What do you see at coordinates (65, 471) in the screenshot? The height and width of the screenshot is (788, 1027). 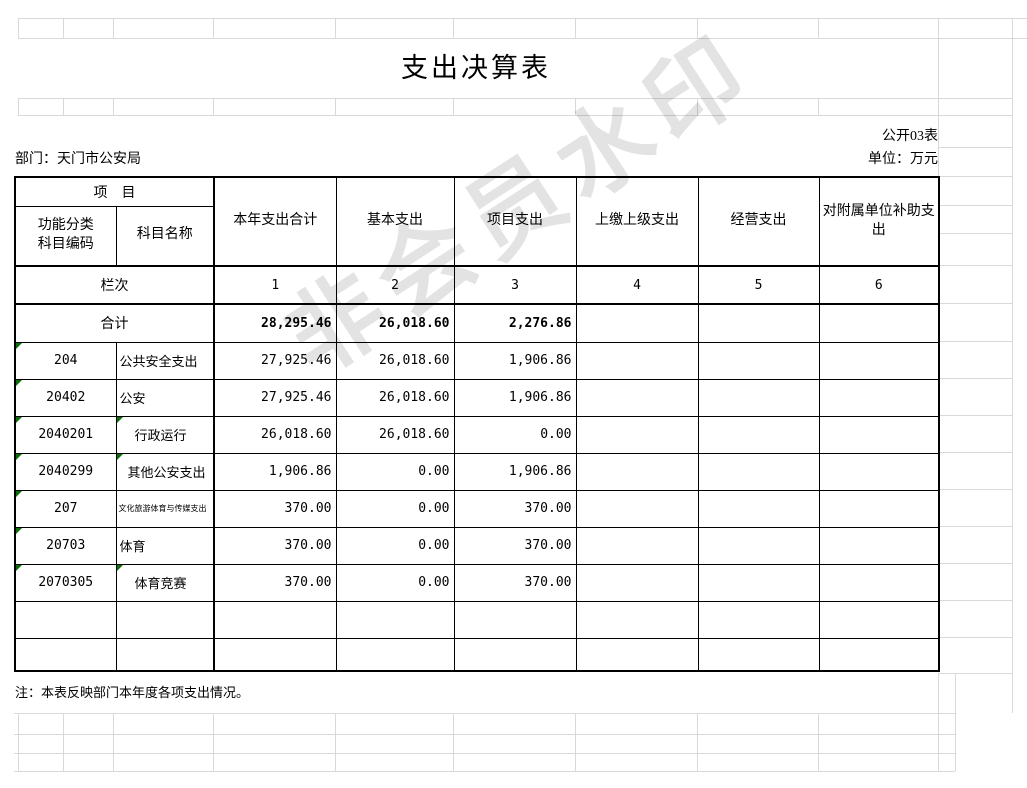 I see `code-cell: 2040299` at bounding box center [65, 471].